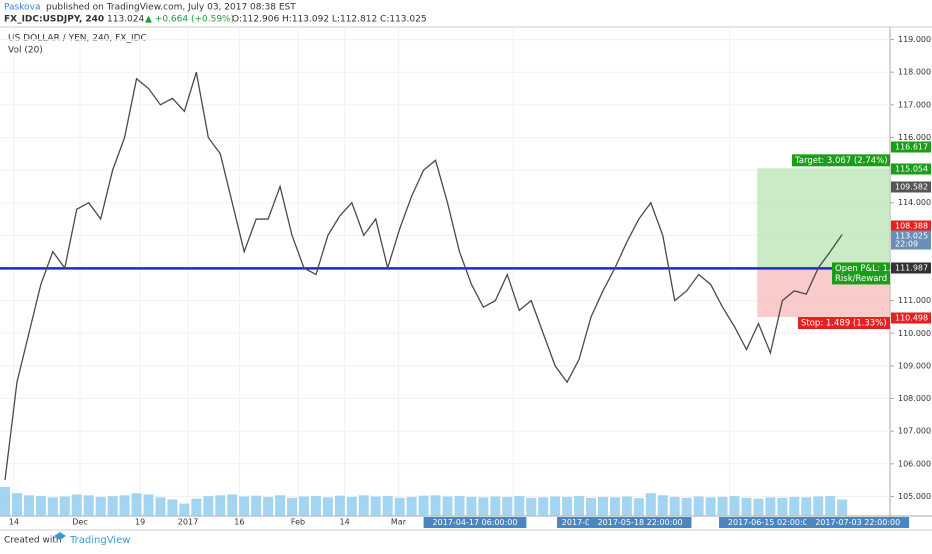 This screenshot has height=554, width=932. I want to click on chart-title: US DOLLAR / YEN, 240, FX_IDC, so click(77, 39).